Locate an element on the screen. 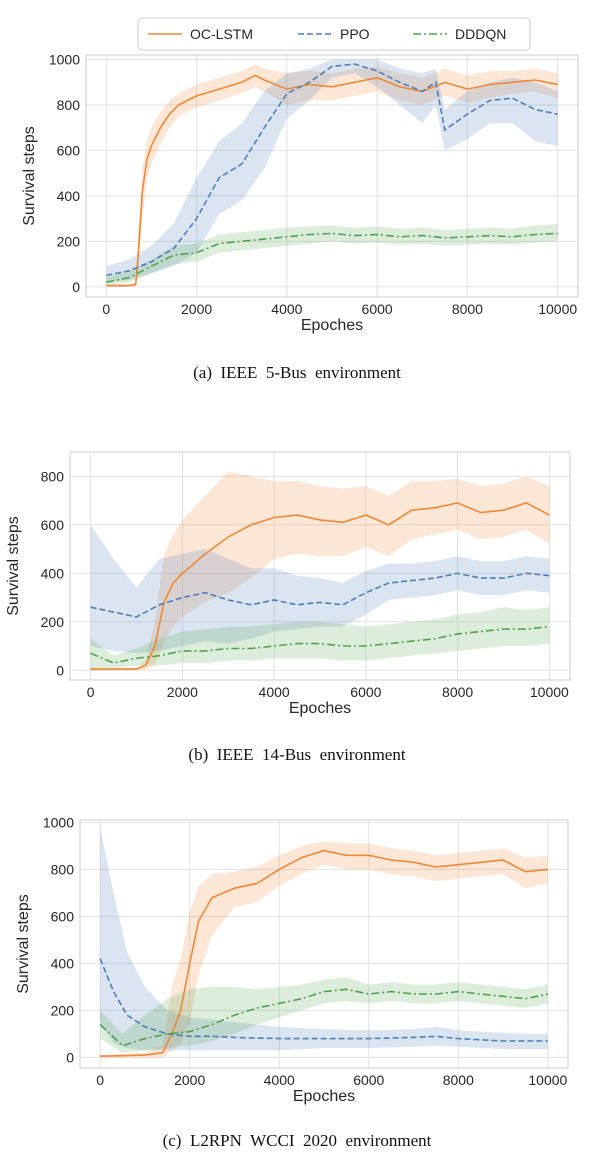 The height and width of the screenshot is (1166, 594). legend-label-oc-lstm: OC-LSTM is located at coordinates (221, 34).